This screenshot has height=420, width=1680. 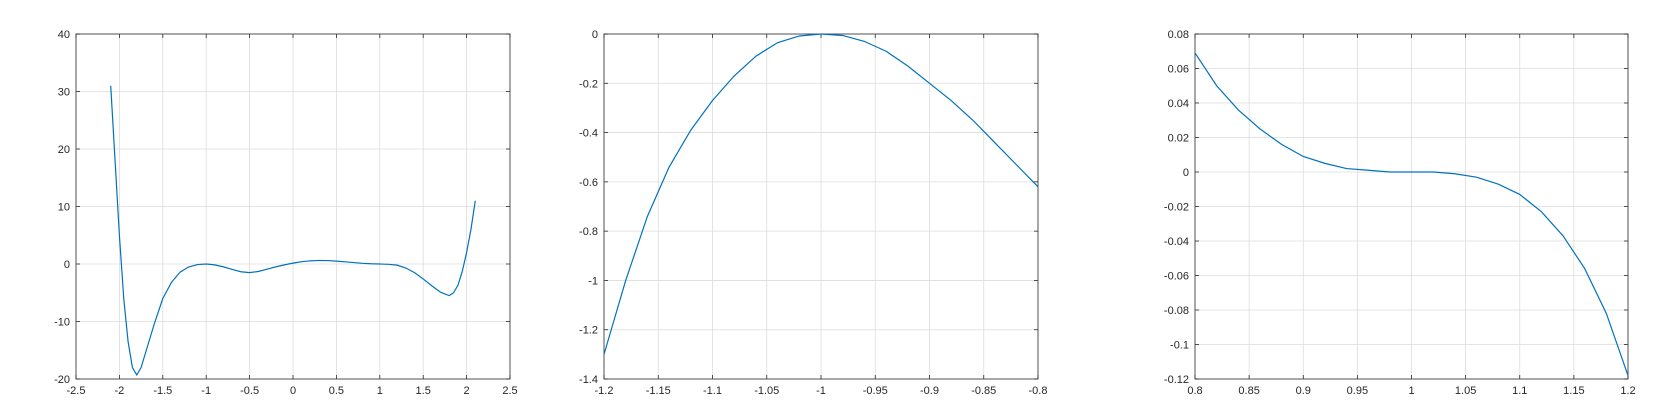 I want to click on x-tick-label: 0, so click(x=293, y=391).